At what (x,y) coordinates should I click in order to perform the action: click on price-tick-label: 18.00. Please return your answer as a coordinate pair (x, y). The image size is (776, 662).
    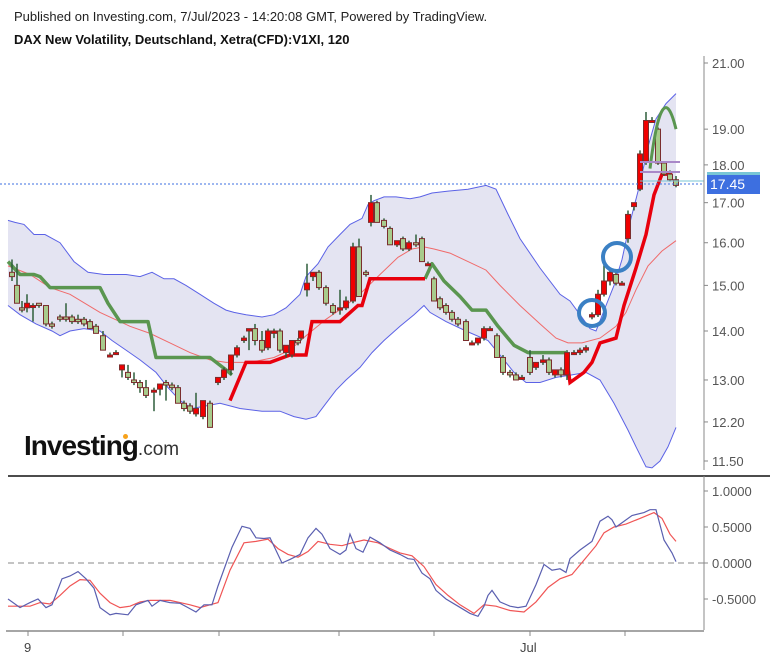
    Looking at the image, I should click on (728, 165).